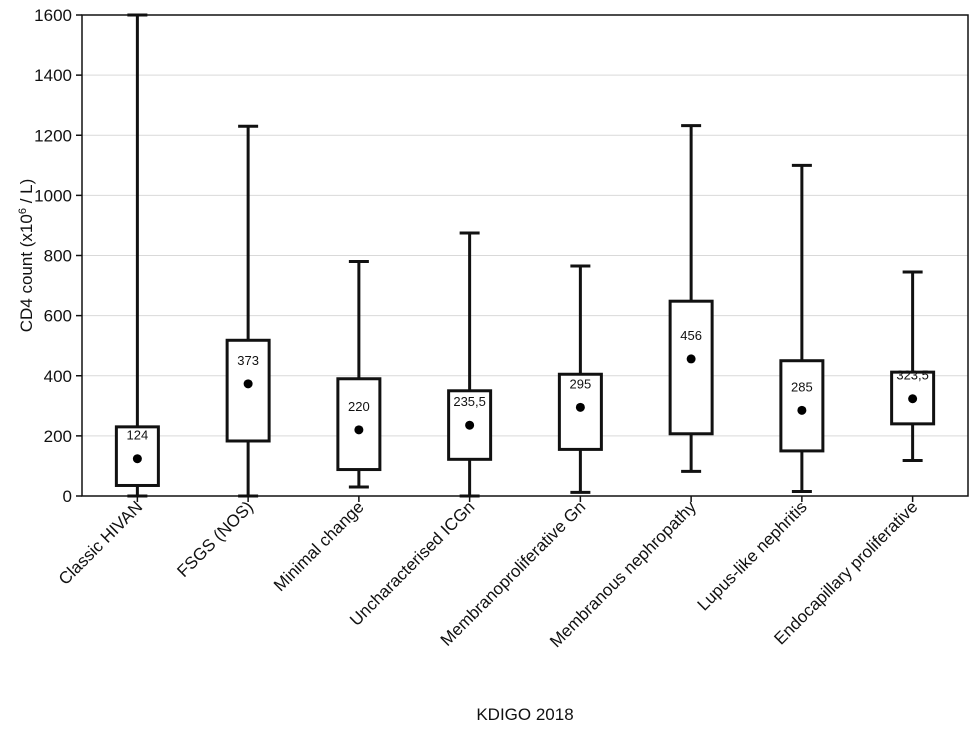 The image size is (977, 730). I want to click on median-label: 295, so click(581, 383).